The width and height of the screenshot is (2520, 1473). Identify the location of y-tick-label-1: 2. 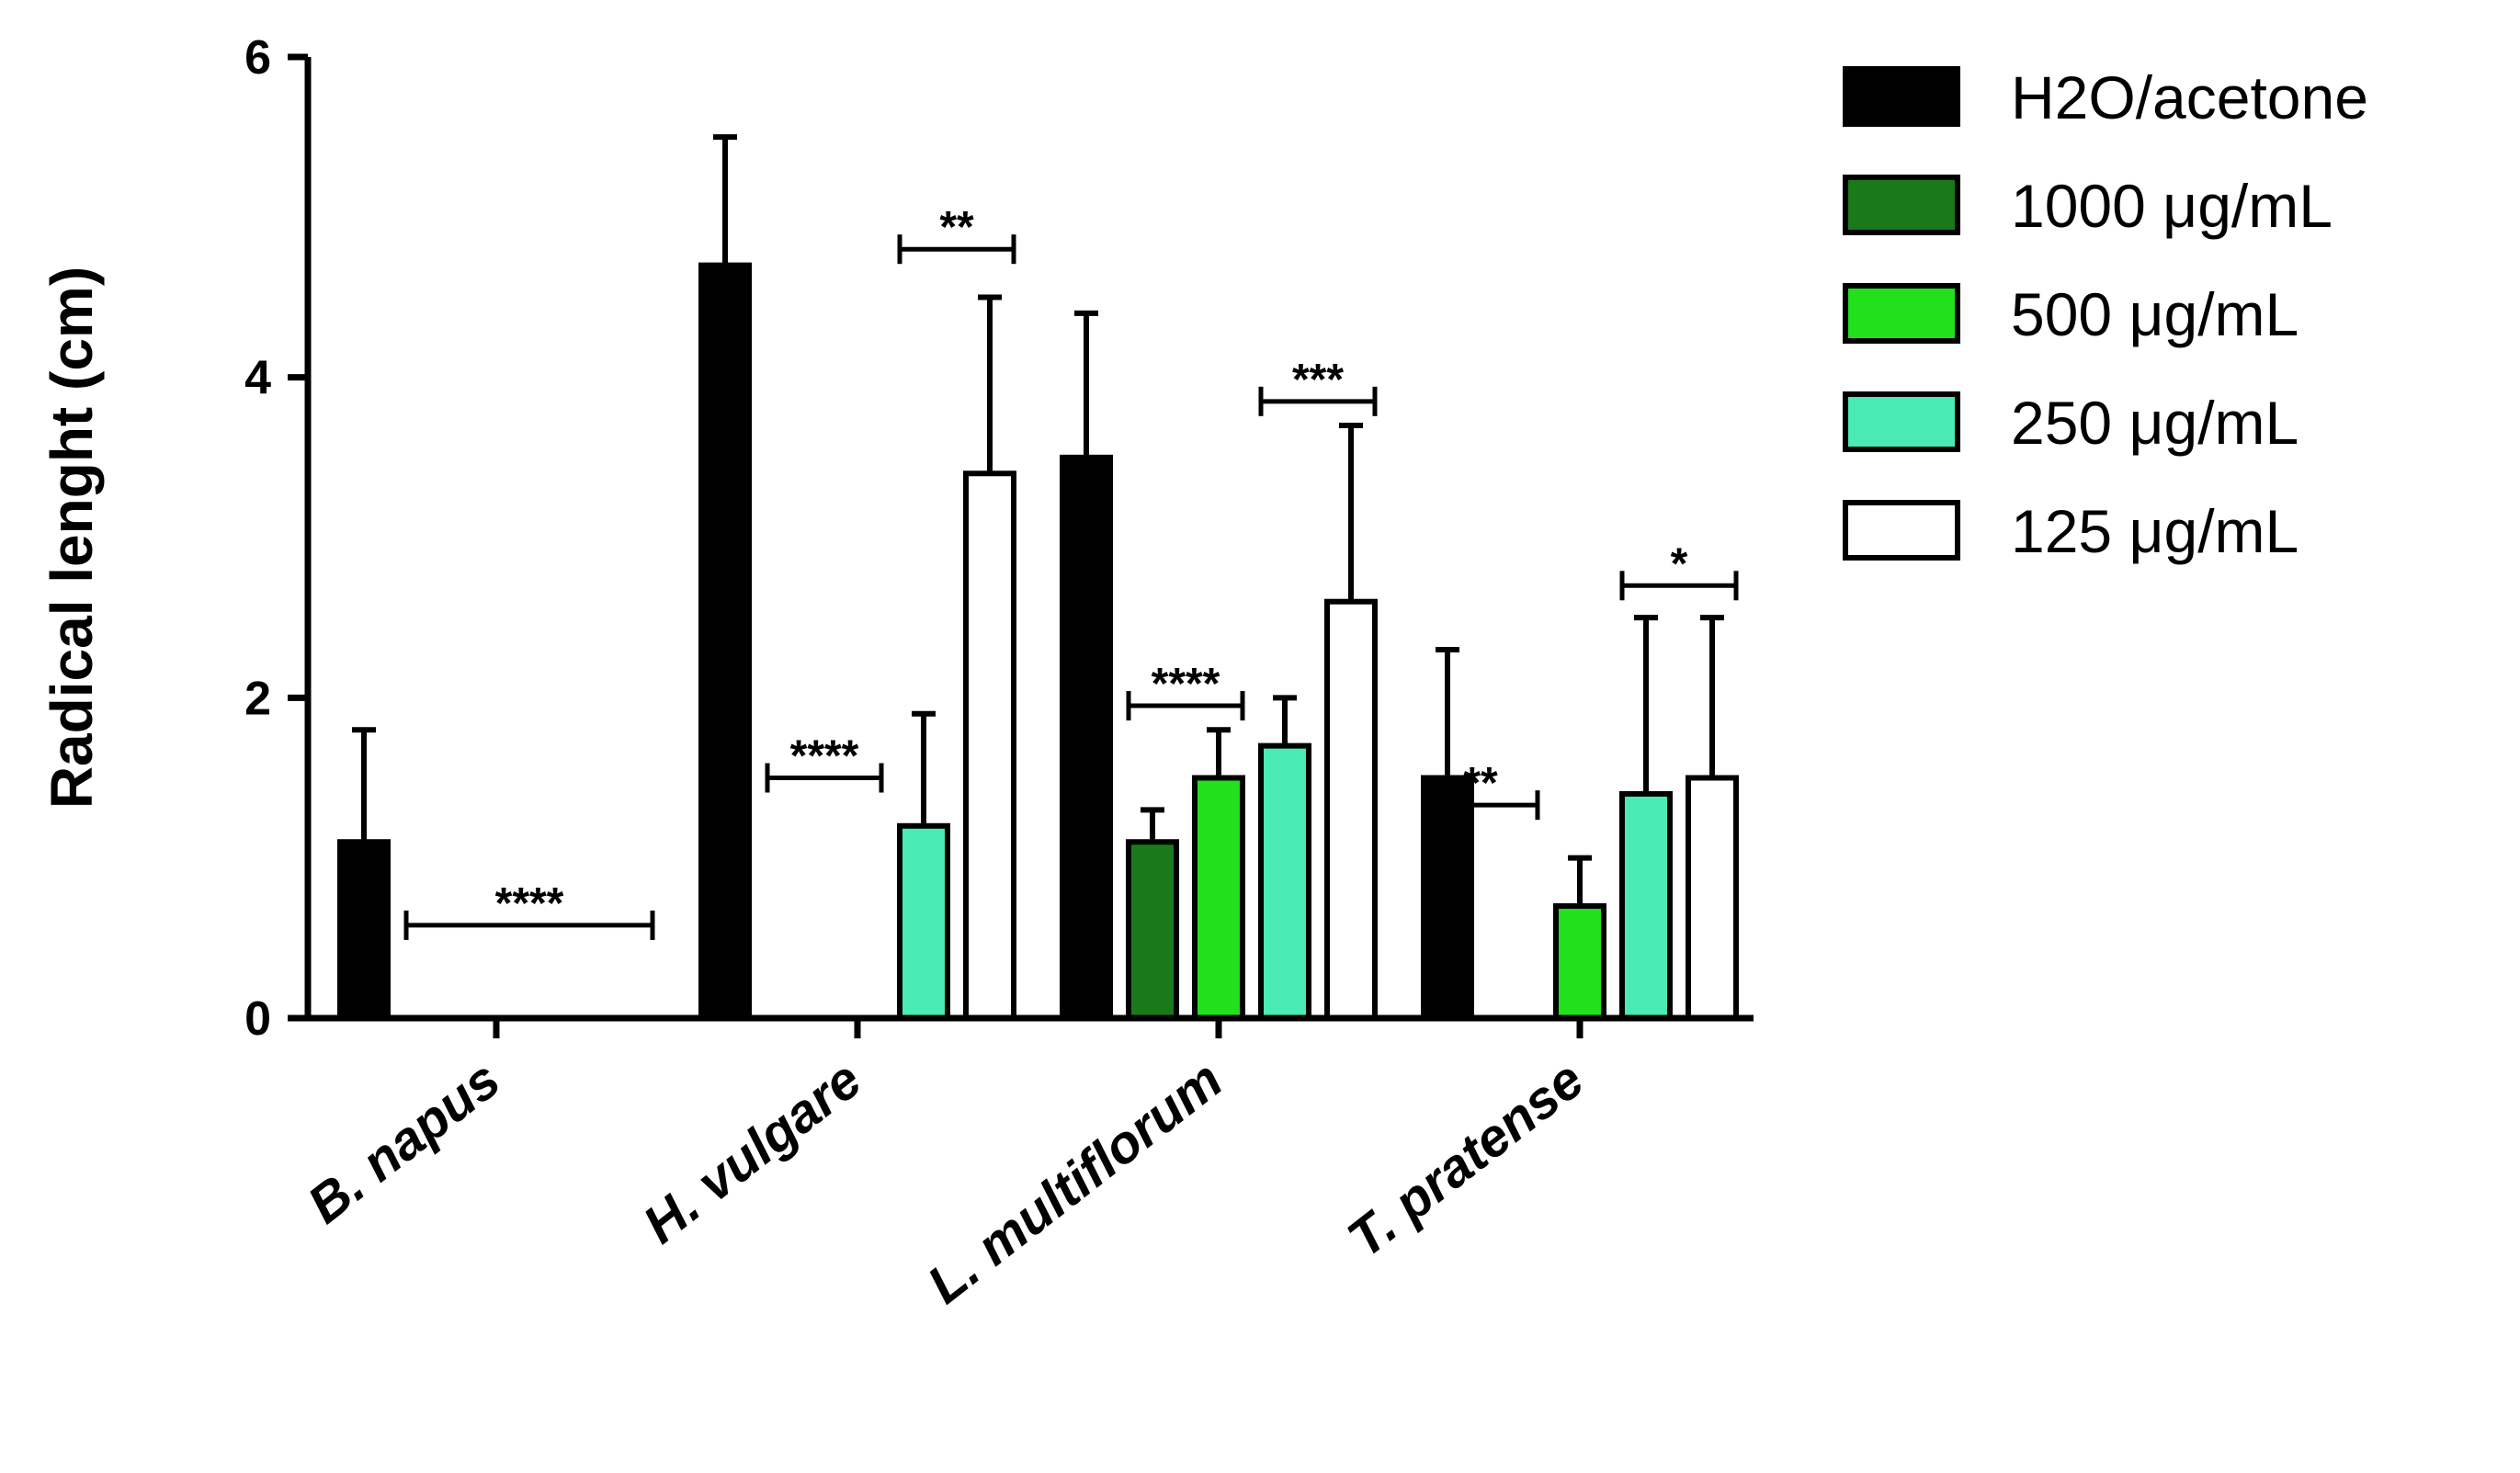
(257, 698).